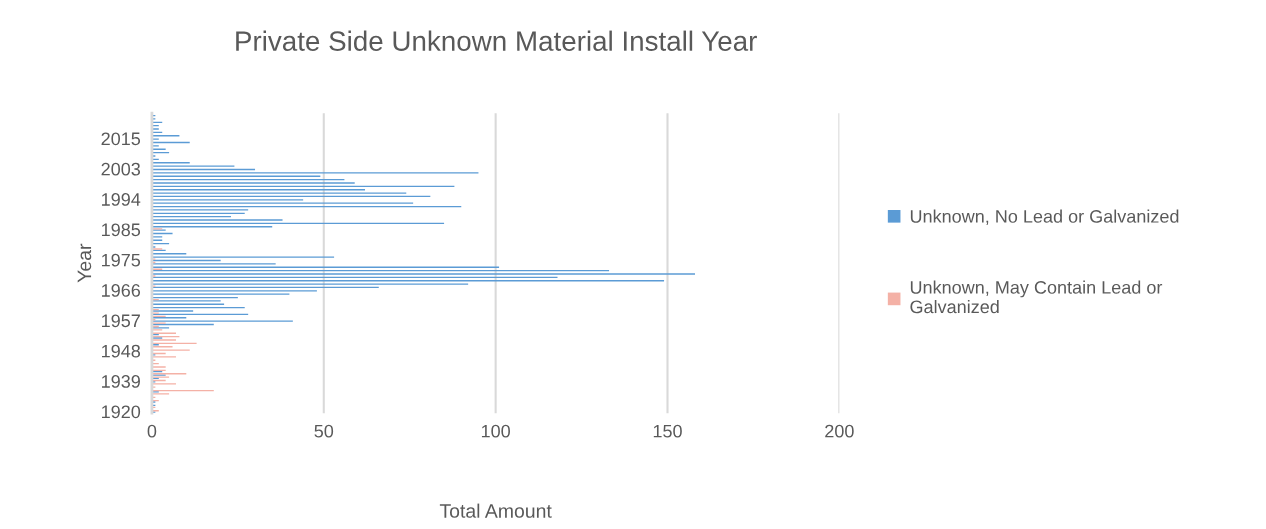 Image resolution: width=1266 pixels, height=529 pixels. What do you see at coordinates (121, 260) in the screenshot?
I see `y-tick-label: 1975` at bounding box center [121, 260].